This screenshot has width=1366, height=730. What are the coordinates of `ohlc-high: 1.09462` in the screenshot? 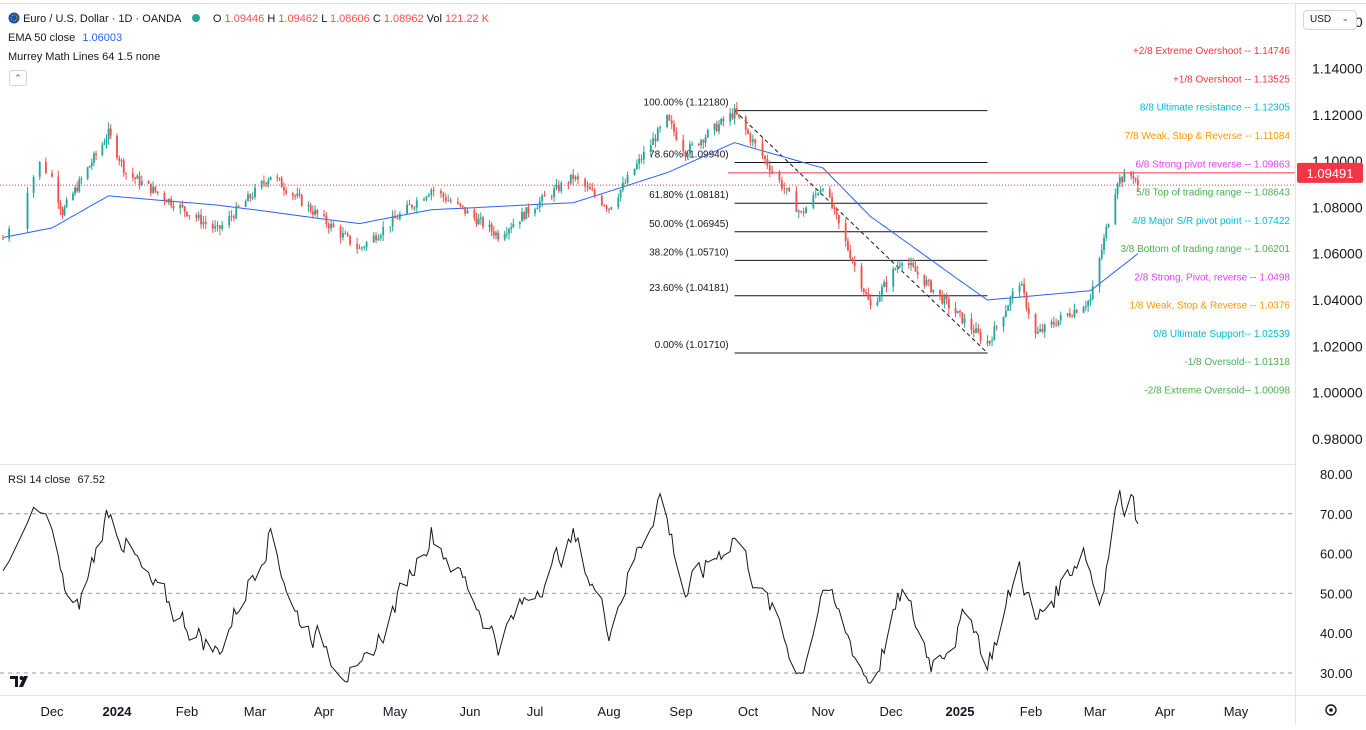 It's located at (298, 19).